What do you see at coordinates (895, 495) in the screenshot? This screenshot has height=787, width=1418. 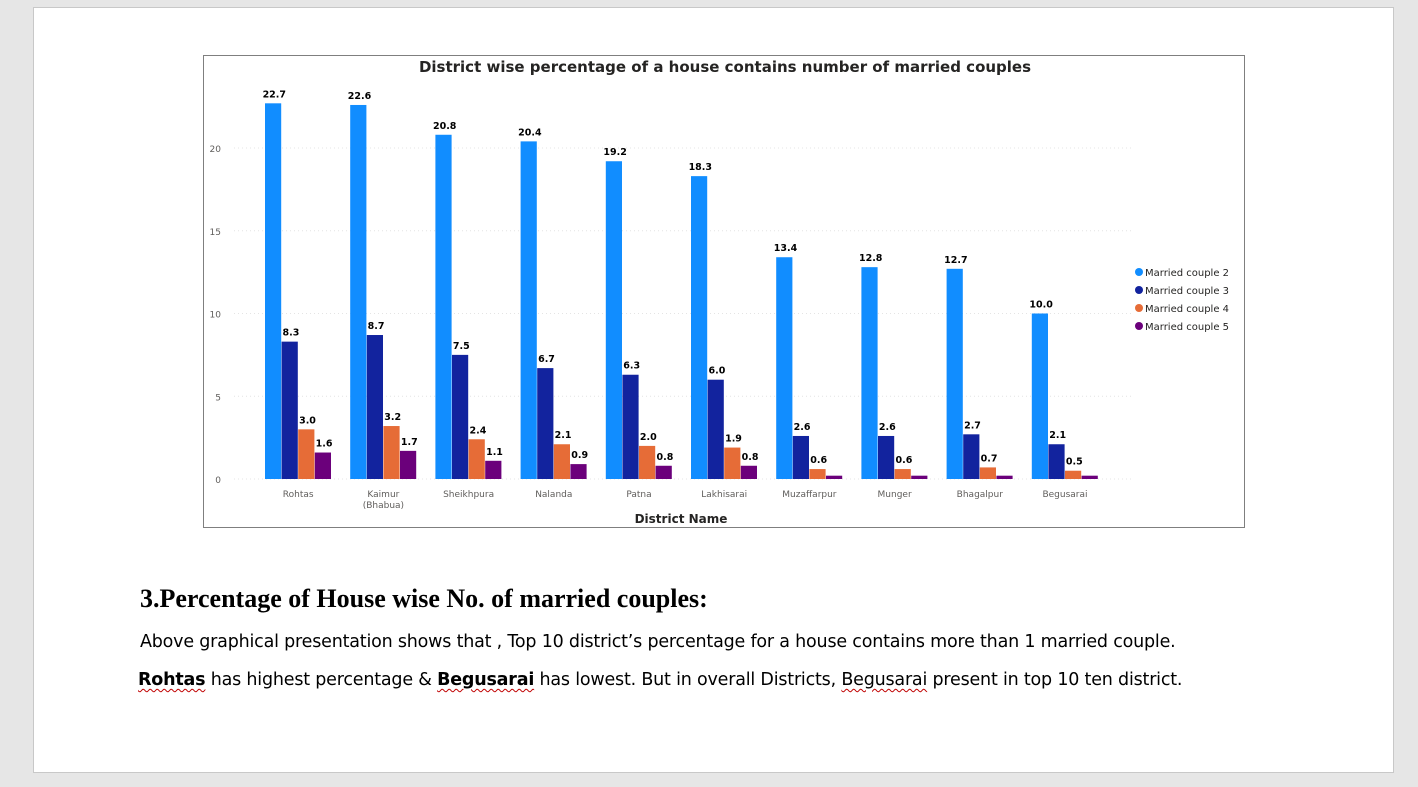 I see `x-tick-label: Munger` at bounding box center [895, 495].